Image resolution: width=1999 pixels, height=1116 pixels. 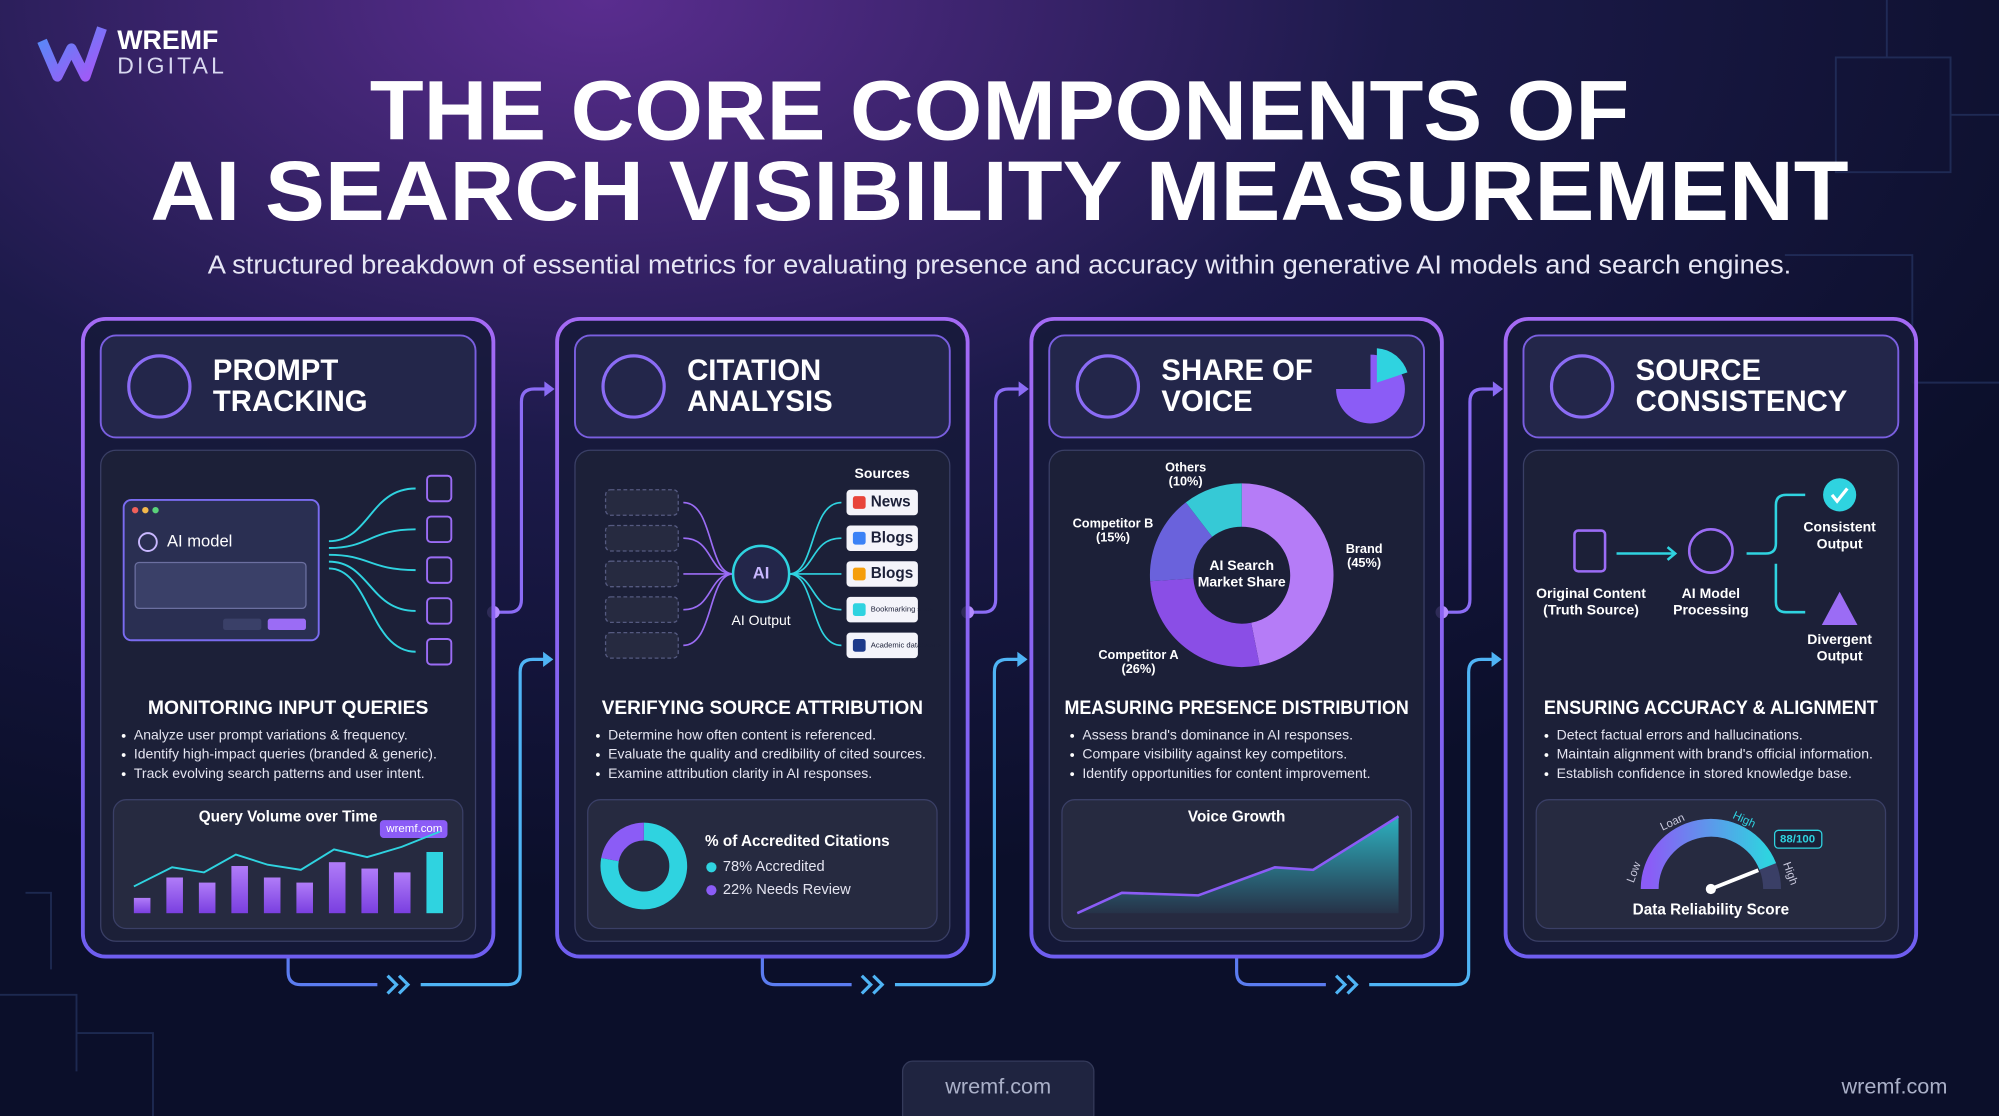 I want to click on connector, so click(x=995, y=500).